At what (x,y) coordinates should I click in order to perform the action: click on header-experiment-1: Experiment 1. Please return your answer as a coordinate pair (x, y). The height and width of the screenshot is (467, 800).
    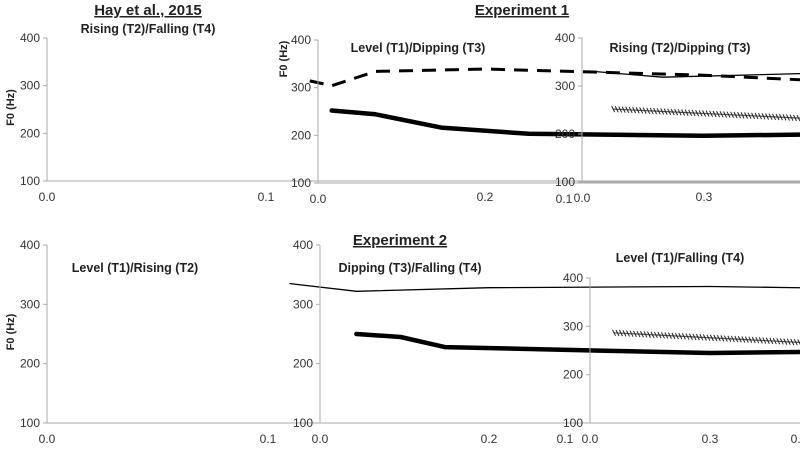
    Looking at the image, I should click on (522, 10).